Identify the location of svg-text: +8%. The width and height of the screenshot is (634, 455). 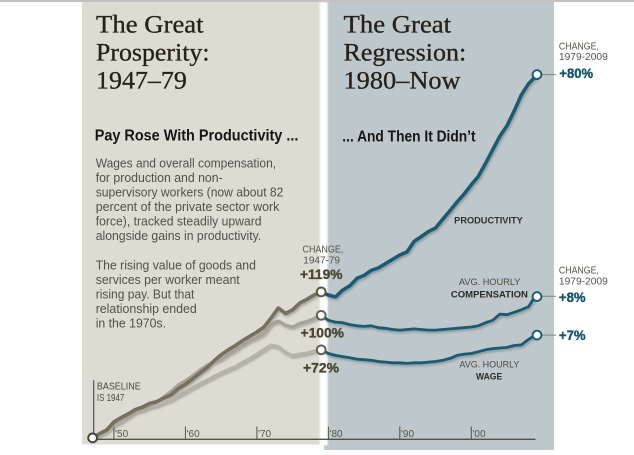
(572, 297).